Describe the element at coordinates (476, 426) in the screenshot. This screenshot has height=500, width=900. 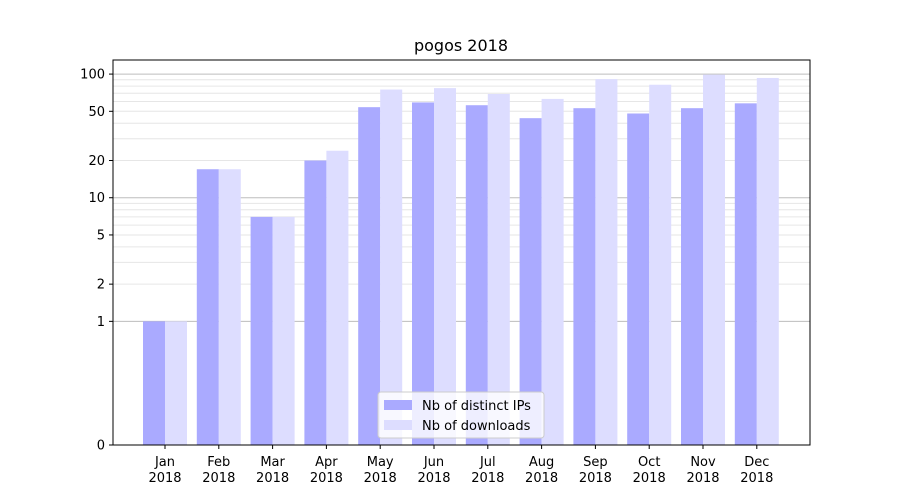
I see `legend-label: Nb of downloads` at that location.